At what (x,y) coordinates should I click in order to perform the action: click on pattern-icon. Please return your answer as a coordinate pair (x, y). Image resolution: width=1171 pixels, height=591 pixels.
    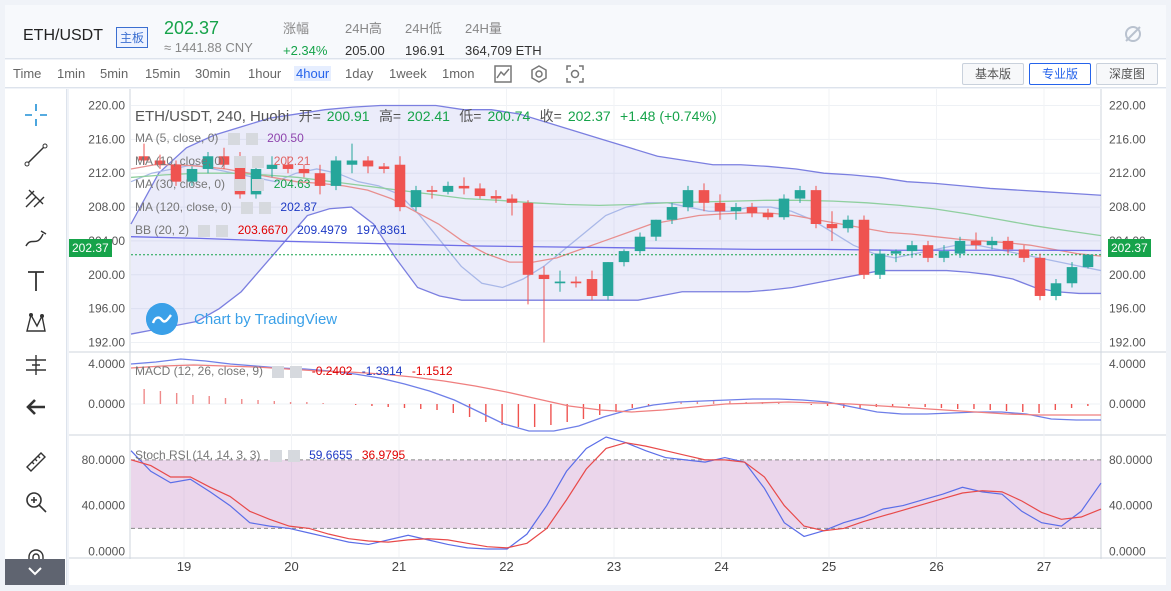
    Looking at the image, I should click on (36, 323).